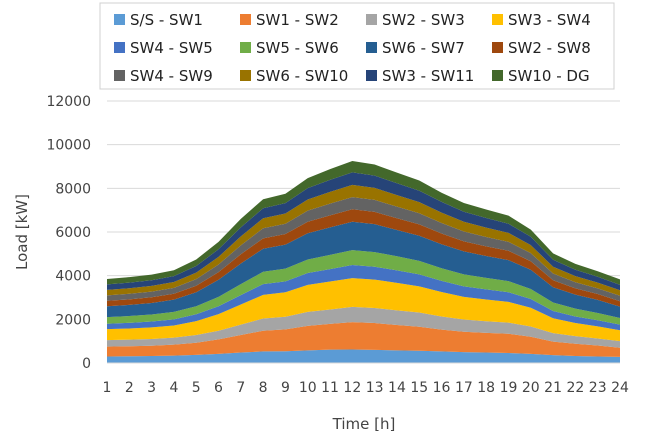 This screenshot has width=658, height=440. Describe the element at coordinates (73, 233) in the screenshot. I see `y-tick-label: 6000` at that location.